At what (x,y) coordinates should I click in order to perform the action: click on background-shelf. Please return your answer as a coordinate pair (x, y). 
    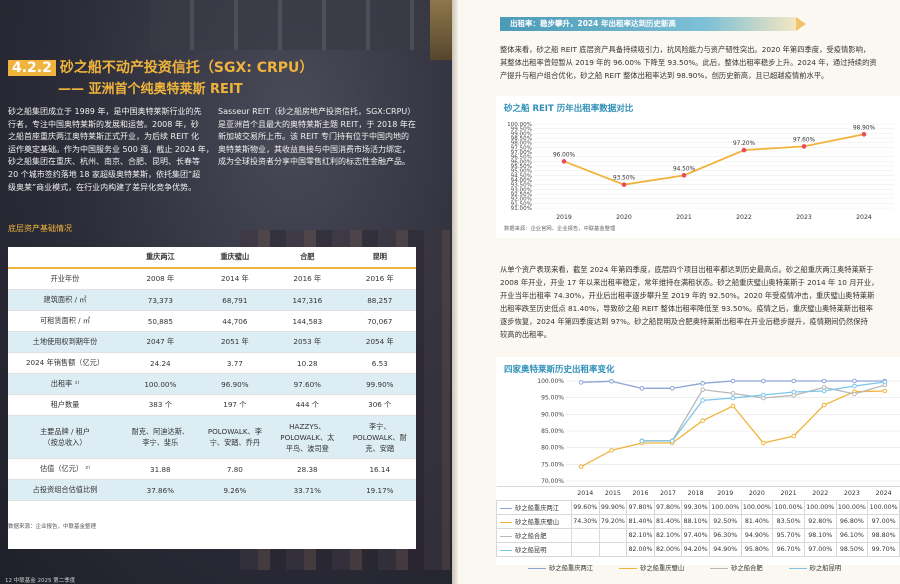
    Looking at the image, I should click on (300, 25).